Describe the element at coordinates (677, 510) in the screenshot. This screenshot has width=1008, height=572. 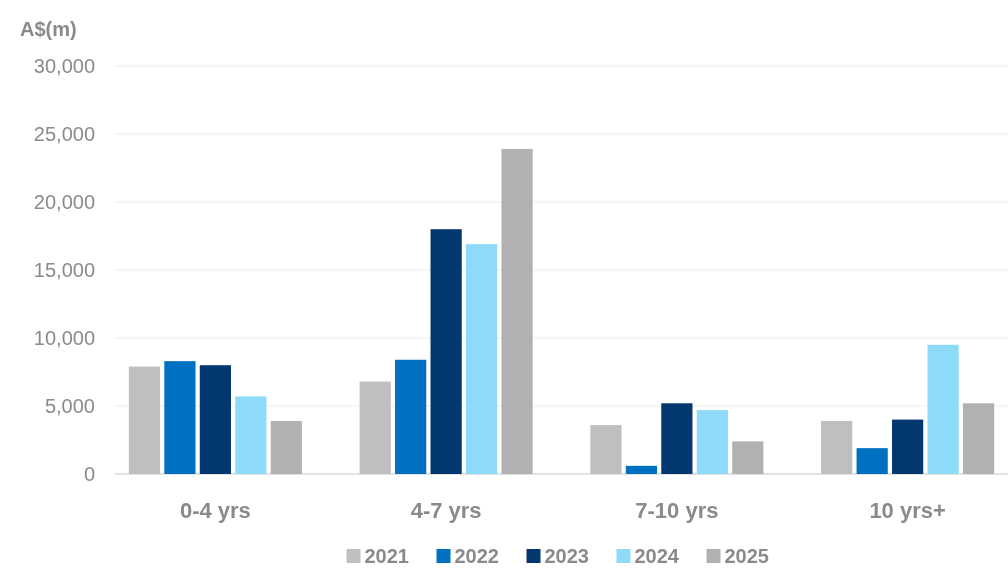
I see `x-tick-label: 7-10 yrs` at that location.